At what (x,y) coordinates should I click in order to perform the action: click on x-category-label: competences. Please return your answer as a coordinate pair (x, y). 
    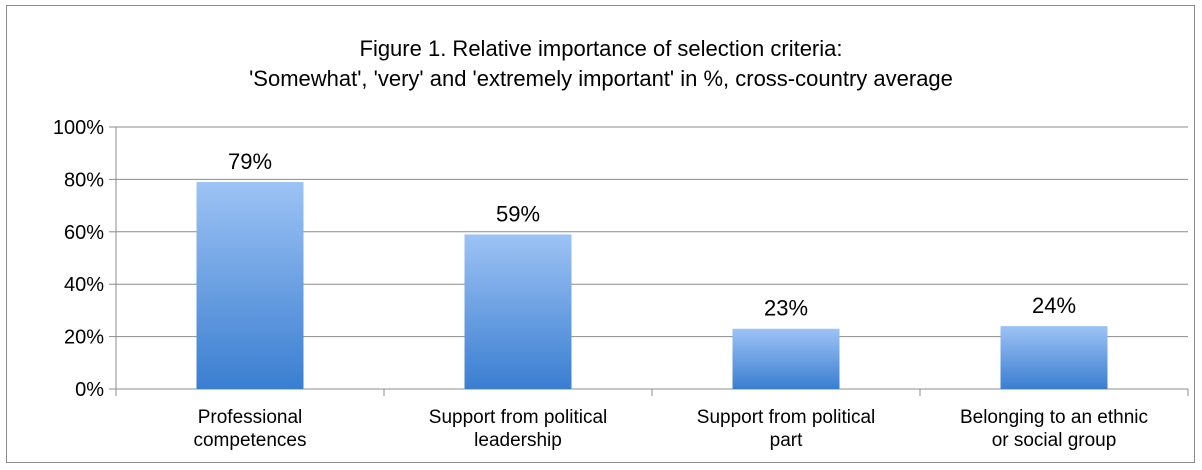
    Looking at the image, I should click on (249, 440).